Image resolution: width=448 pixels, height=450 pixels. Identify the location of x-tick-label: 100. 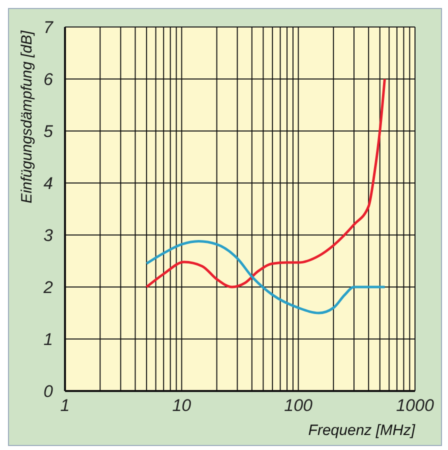
(299, 406).